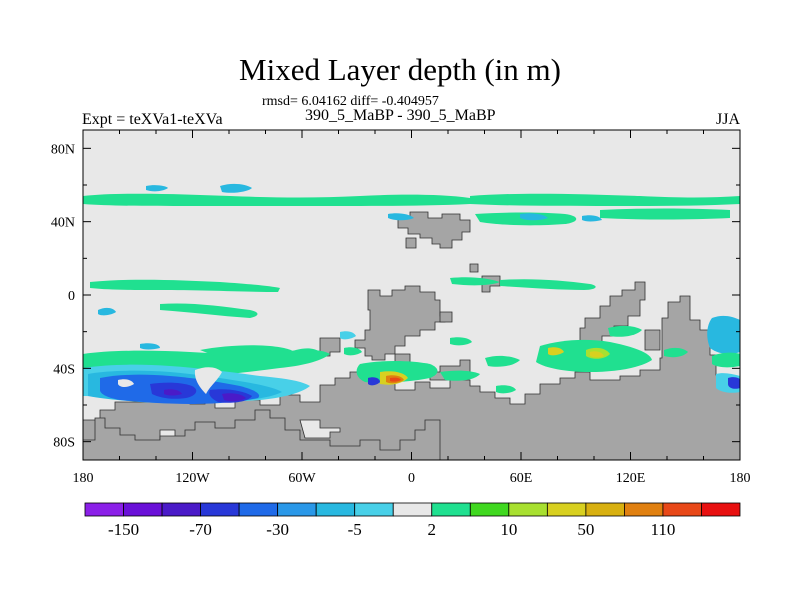 The width and height of the screenshot is (800, 600). What do you see at coordinates (173, 392) in the screenshot?
I see `anomaly-south-purple-core-b` at bounding box center [173, 392].